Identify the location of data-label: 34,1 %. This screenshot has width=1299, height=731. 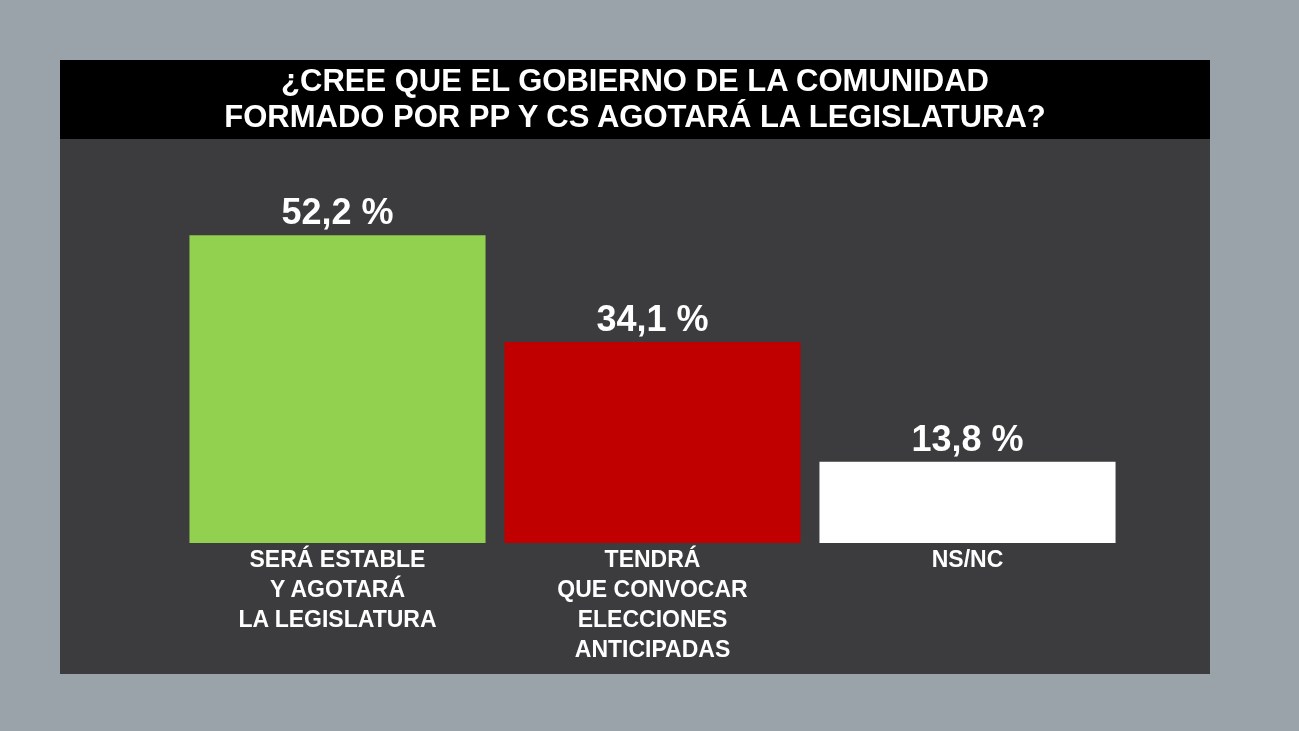
(652, 318).